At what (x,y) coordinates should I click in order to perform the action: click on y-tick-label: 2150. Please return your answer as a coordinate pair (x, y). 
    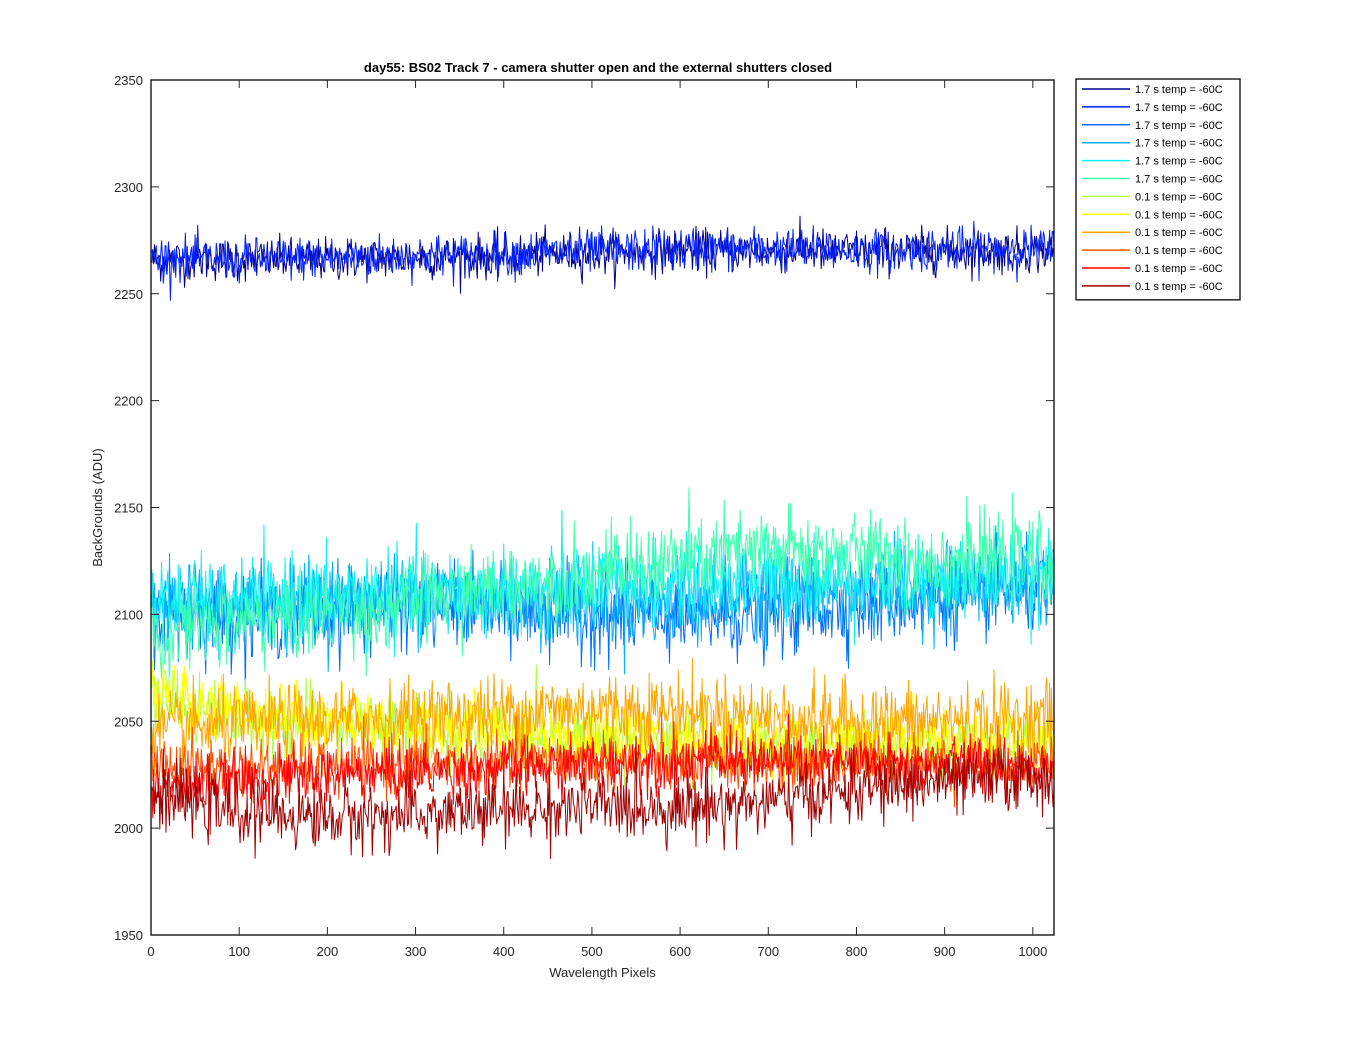
    Looking at the image, I should click on (128, 508).